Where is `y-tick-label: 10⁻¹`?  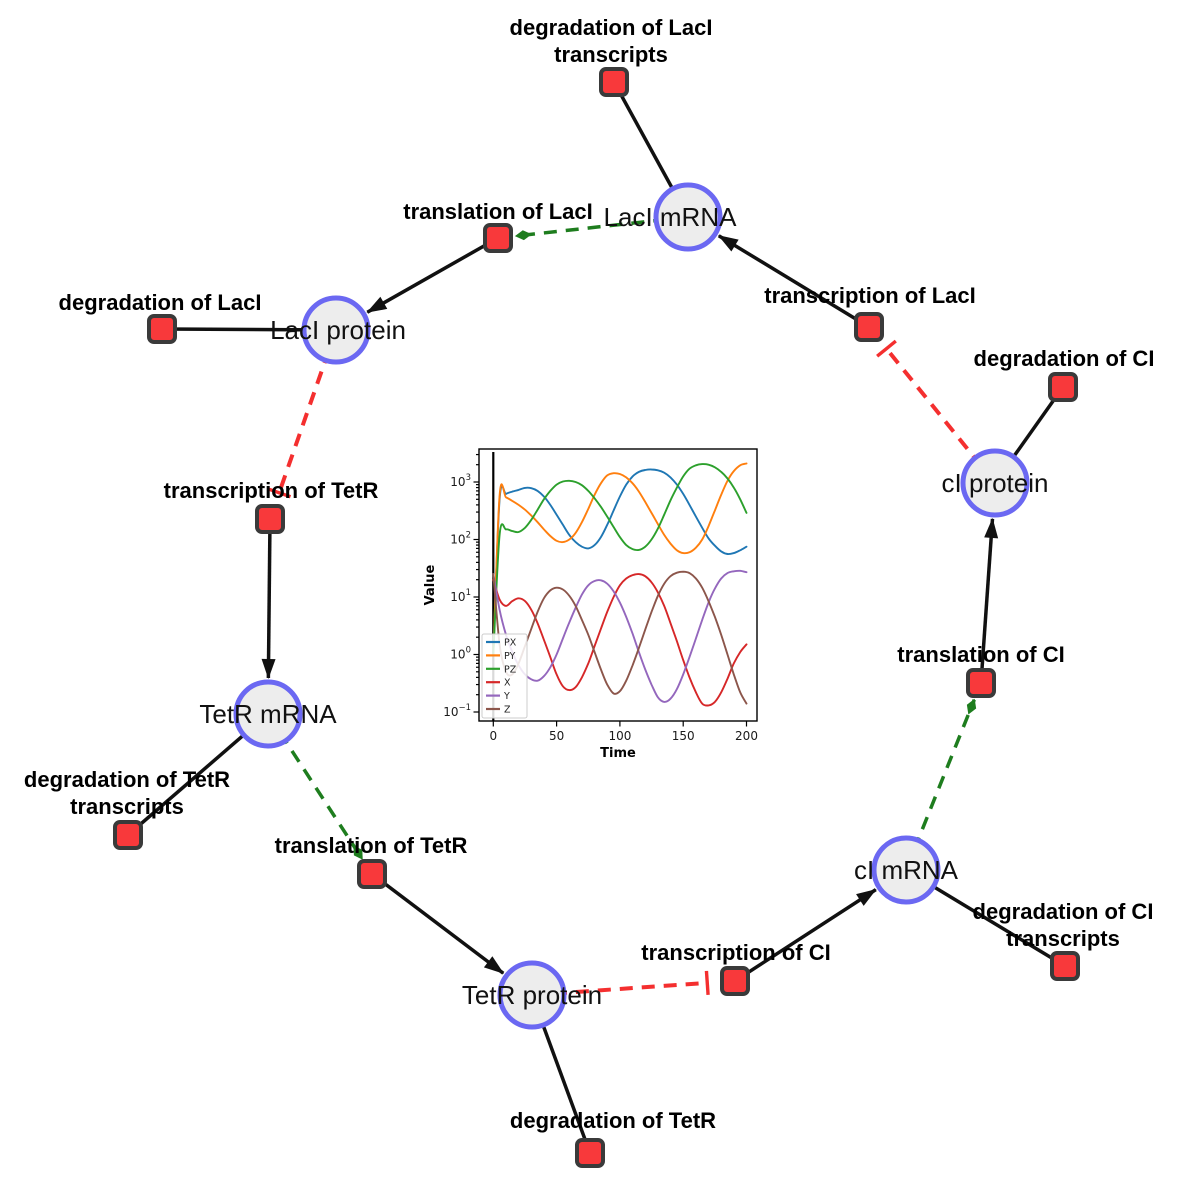
y-tick-label: 10⁻¹ is located at coordinates (457, 711).